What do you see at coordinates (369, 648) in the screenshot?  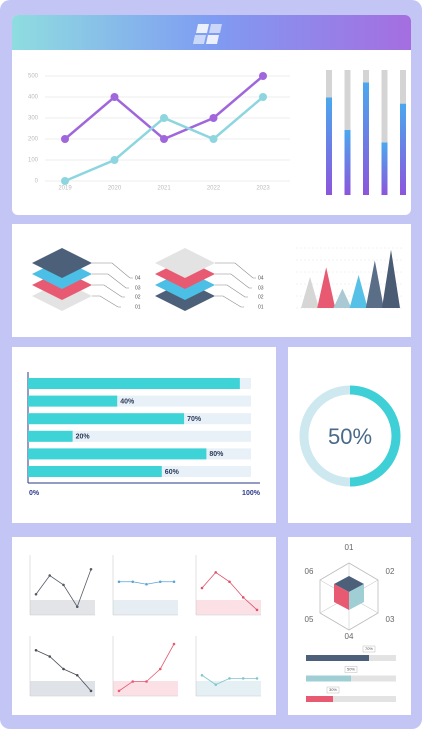 I see `value-label: 70%` at bounding box center [369, 648].